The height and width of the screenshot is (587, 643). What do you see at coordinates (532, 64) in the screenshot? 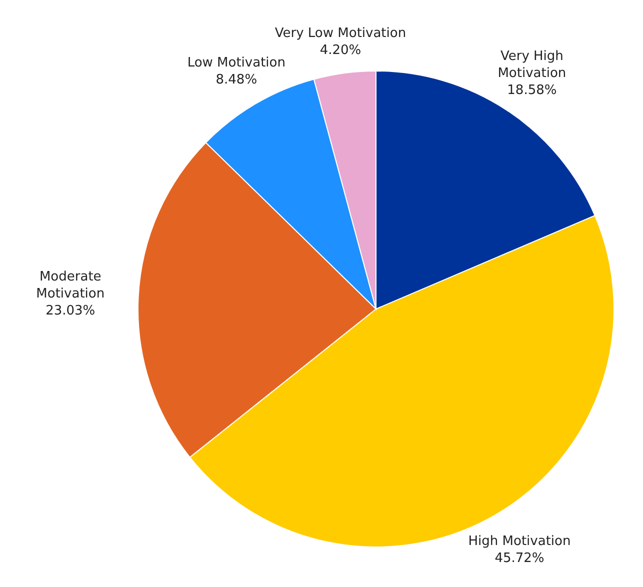
I see `slice-label: Very High Motivation` at bounding box center [532, 64].